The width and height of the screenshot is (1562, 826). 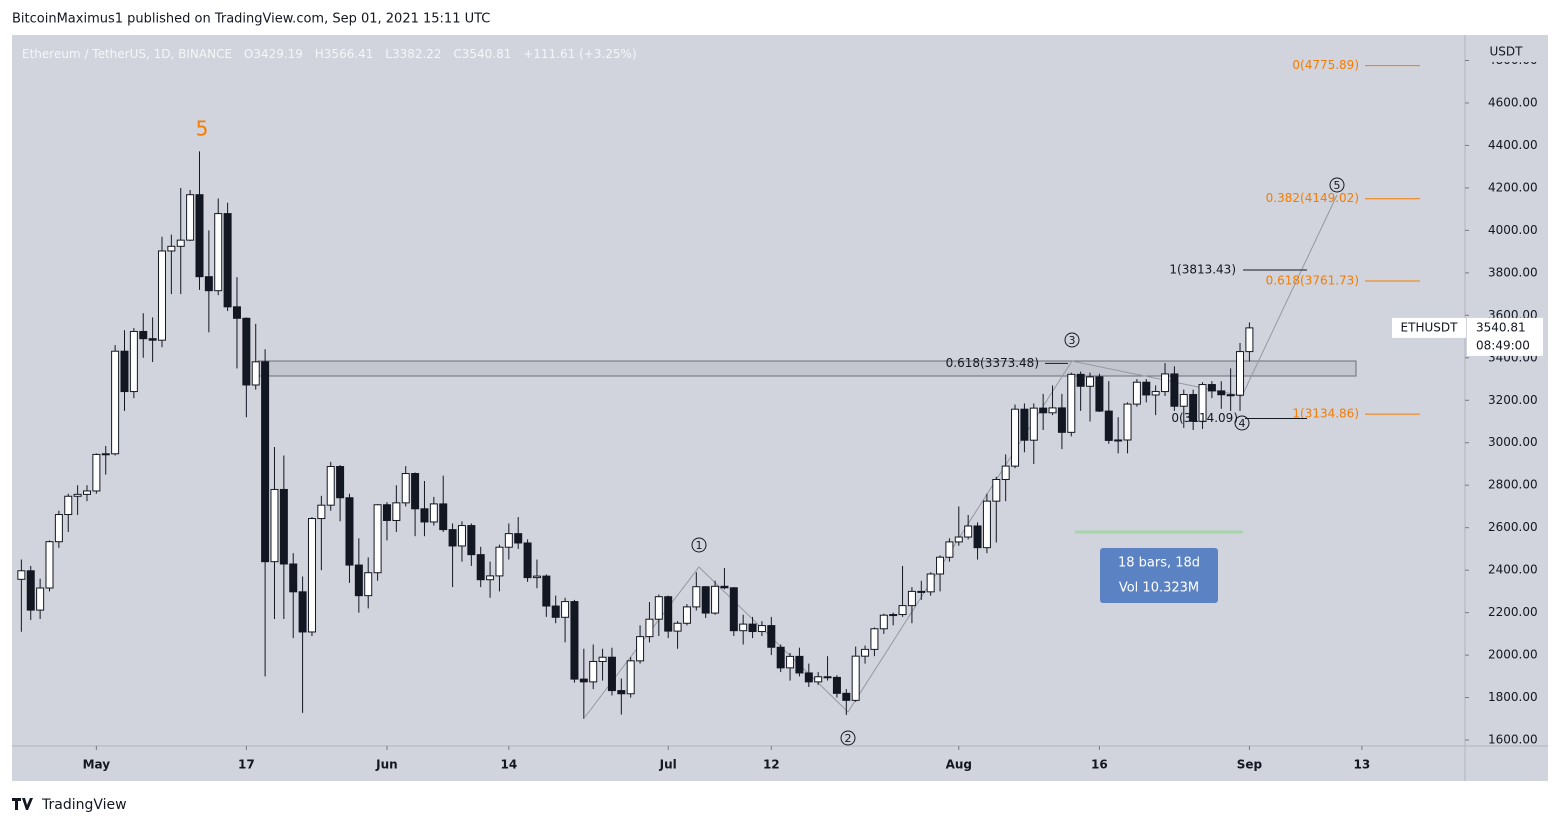 What do you see at coordinates (457, 54) in the screenshot?
I see `ohlc-letter: C` at bounding box center [457, 54].